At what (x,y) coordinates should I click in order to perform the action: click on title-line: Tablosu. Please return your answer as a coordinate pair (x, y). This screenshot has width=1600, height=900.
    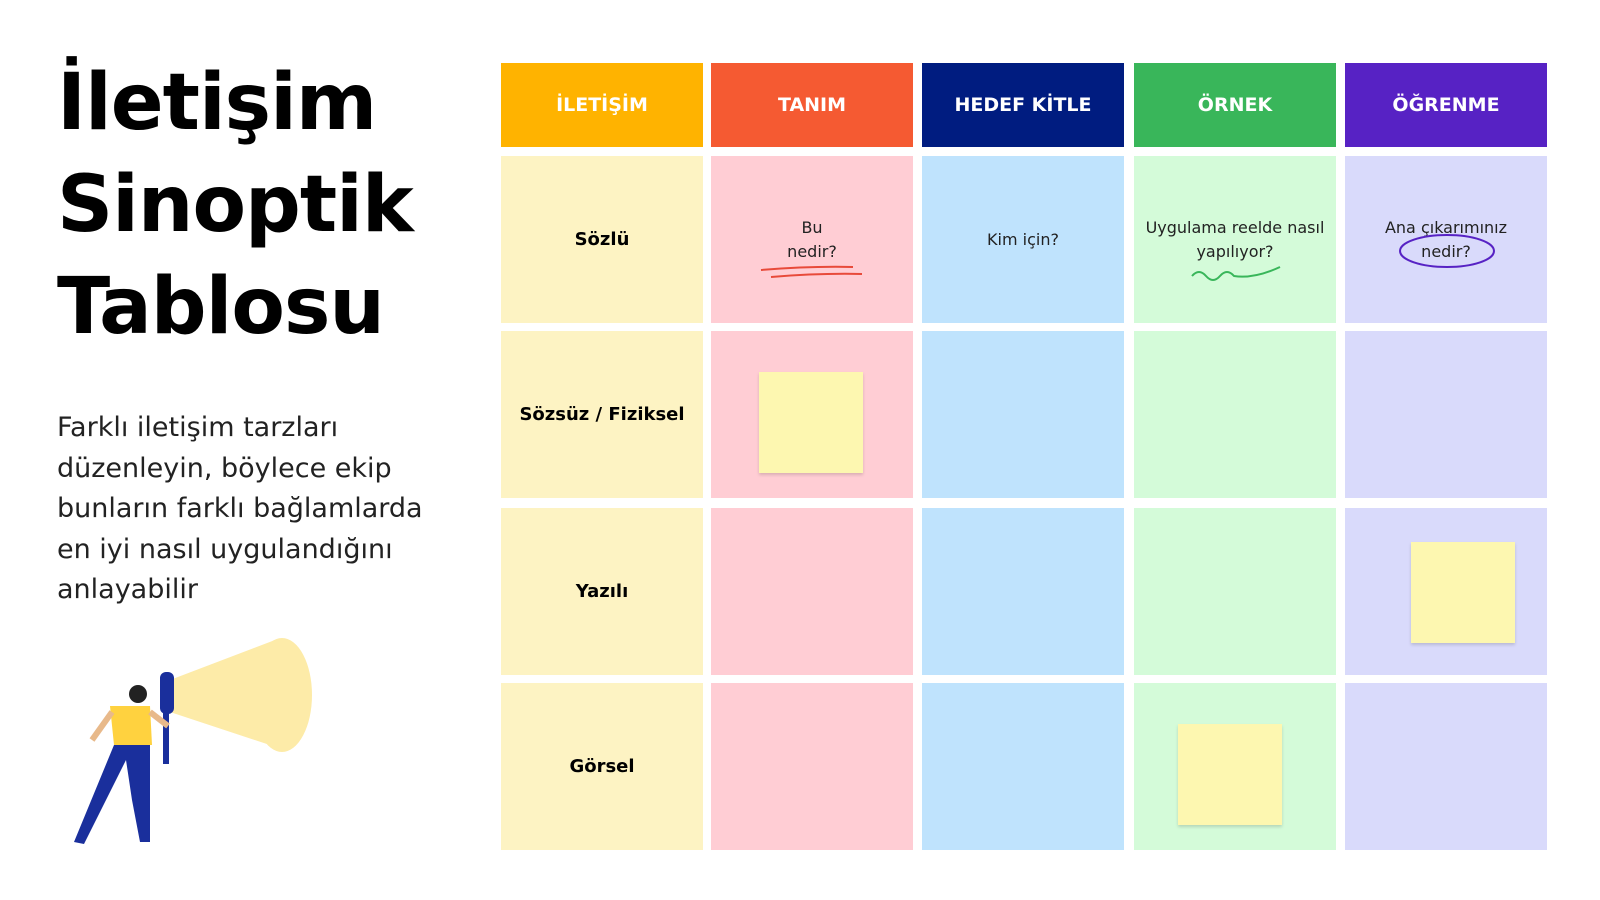
    Looking at the image, I should click on (221, 307).